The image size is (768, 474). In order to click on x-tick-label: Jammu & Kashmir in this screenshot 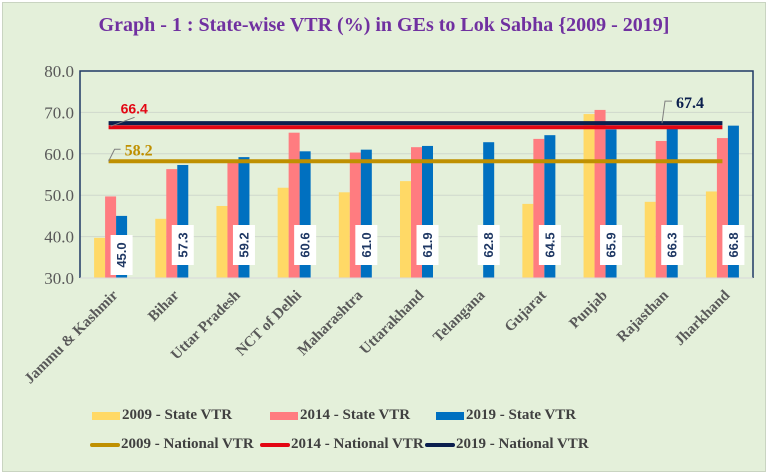, I will do `click(72, 337)`.